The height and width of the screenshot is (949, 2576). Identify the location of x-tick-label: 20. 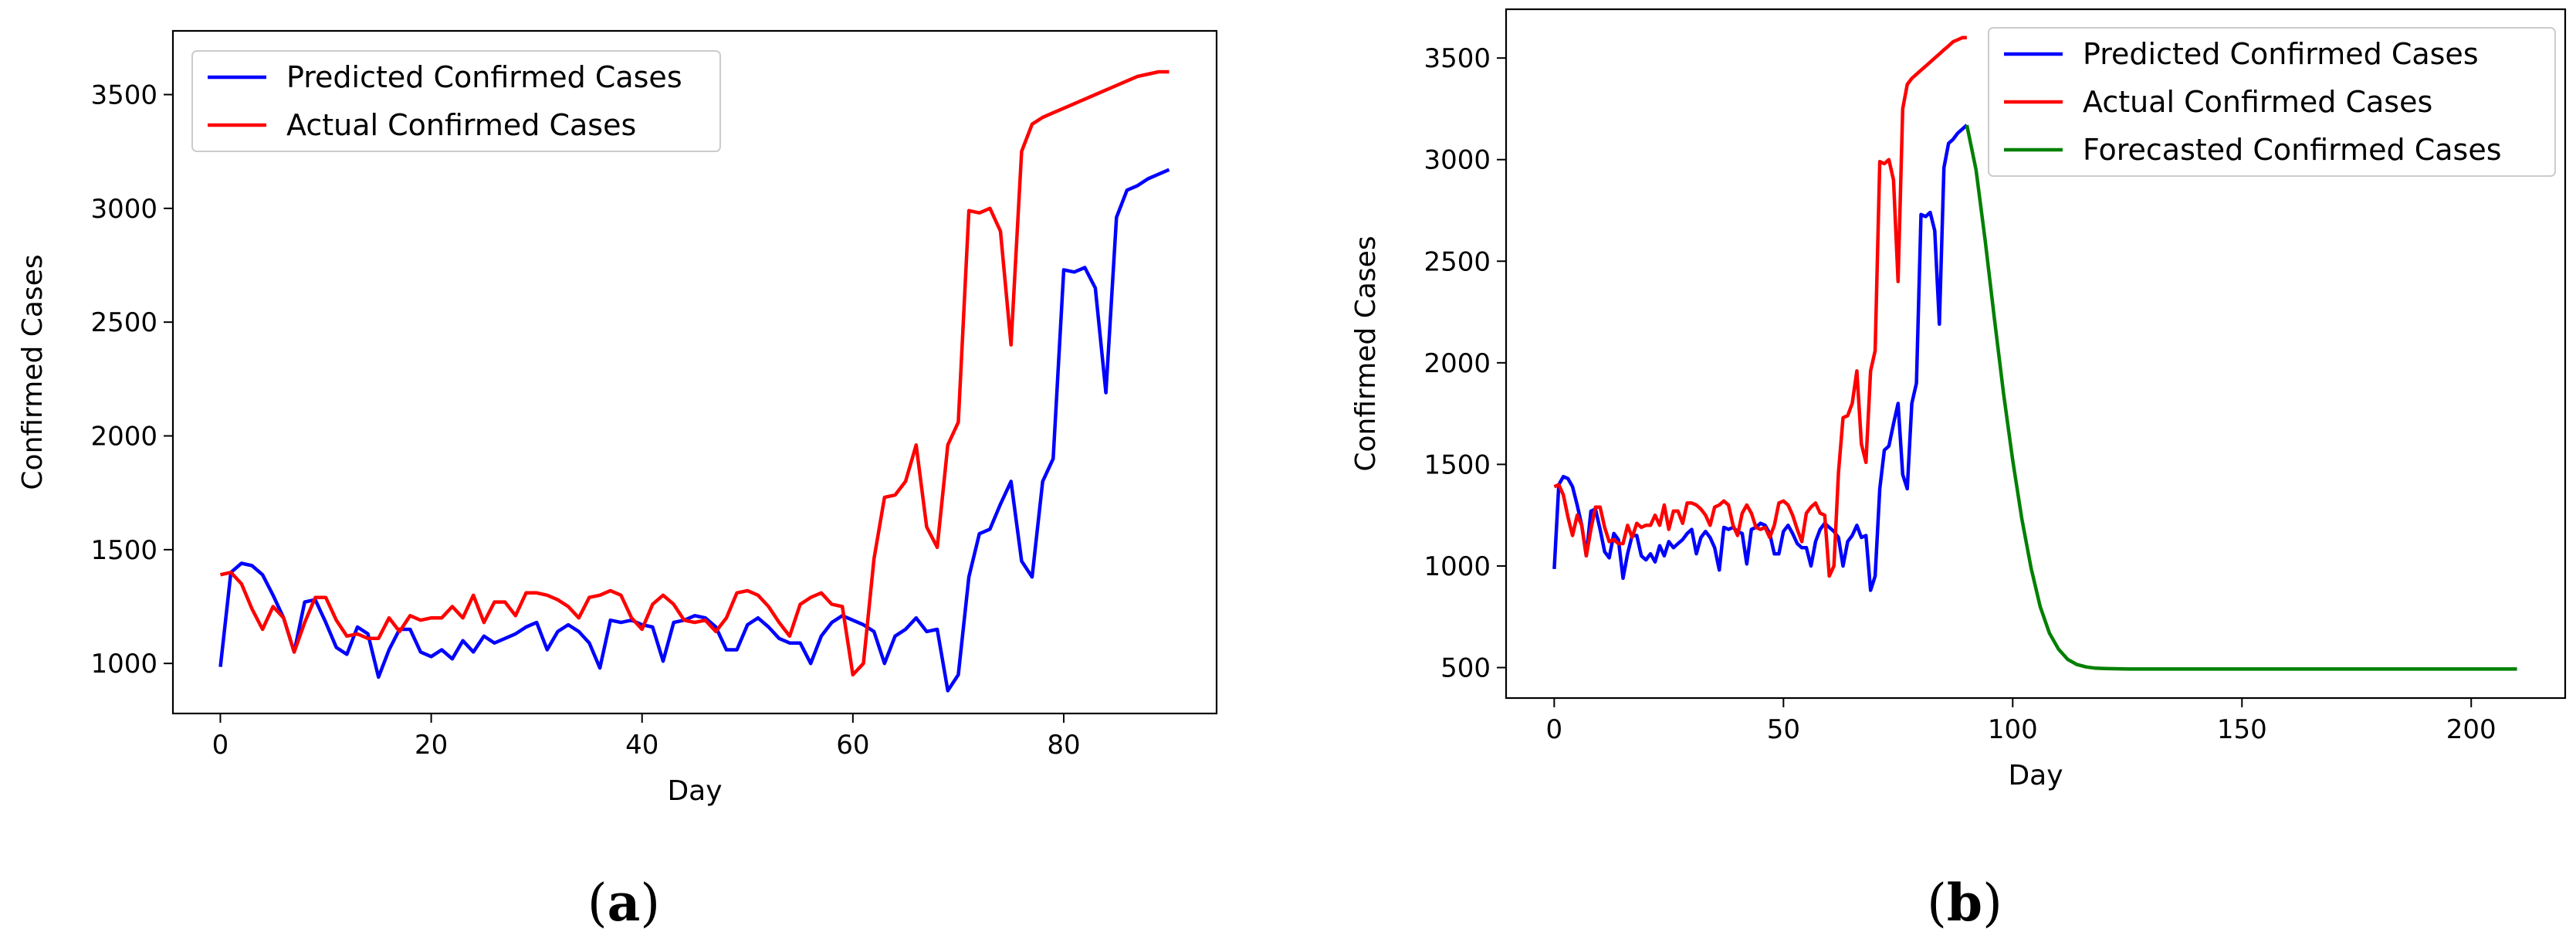
(432, 745).